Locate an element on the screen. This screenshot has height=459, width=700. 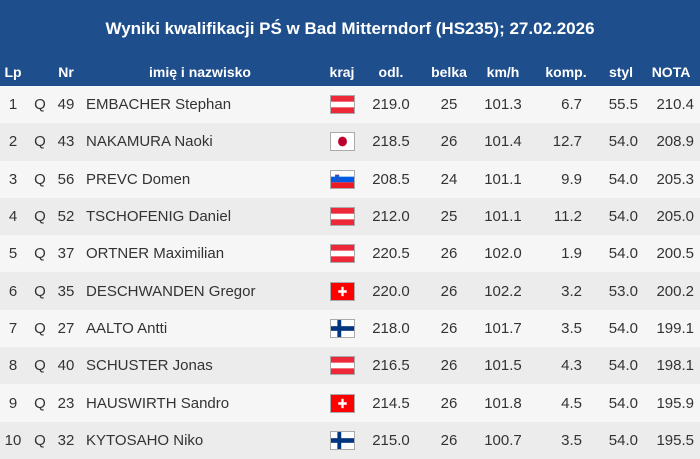
score-cell: 205.3 is located at coordinates (675, 179).